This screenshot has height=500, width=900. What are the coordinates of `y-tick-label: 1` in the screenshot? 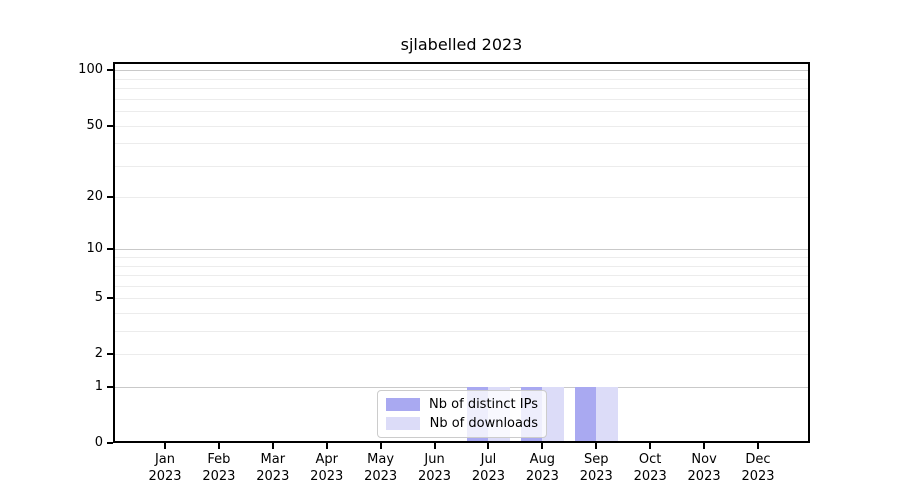 It's located at (98, 387).